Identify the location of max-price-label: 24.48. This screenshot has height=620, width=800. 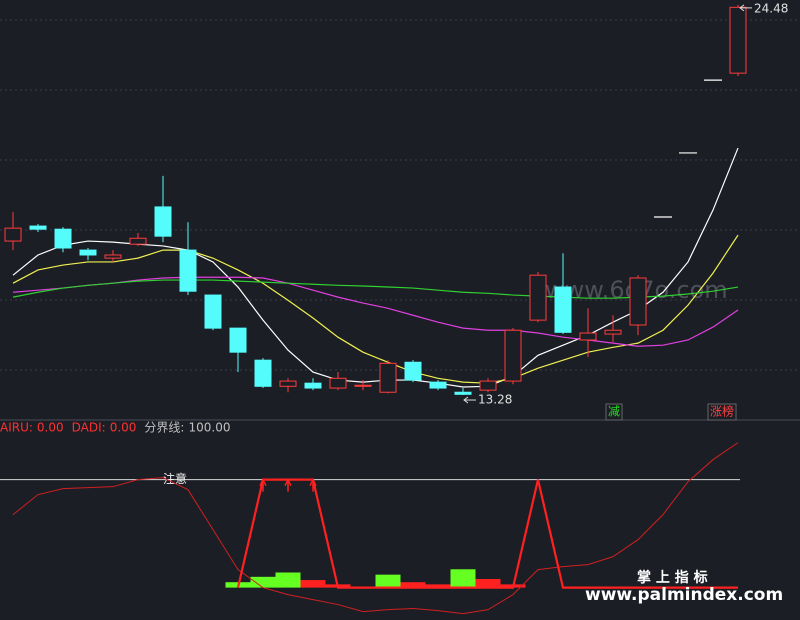
(771, 8).